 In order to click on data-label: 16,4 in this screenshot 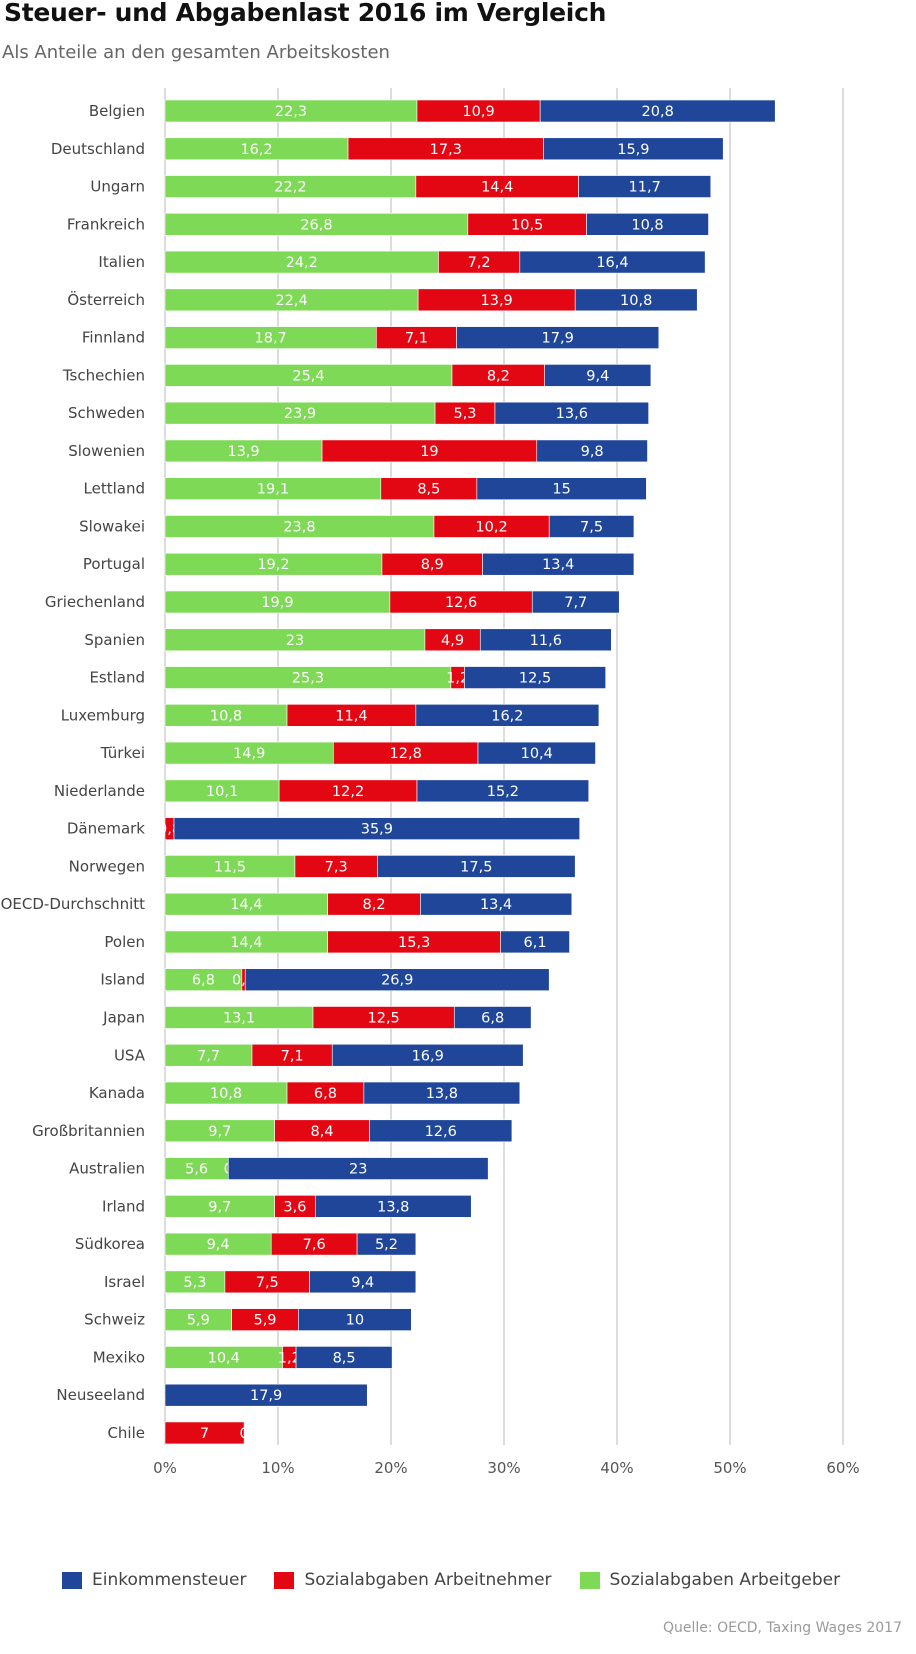, I will do `click(612, 263)`.